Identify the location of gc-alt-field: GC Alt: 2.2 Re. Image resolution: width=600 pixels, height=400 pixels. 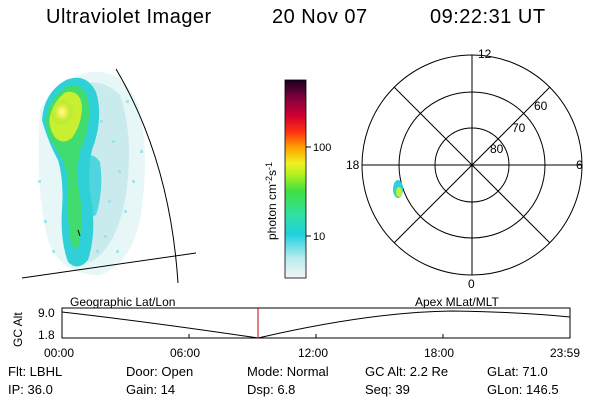
(407, 371).